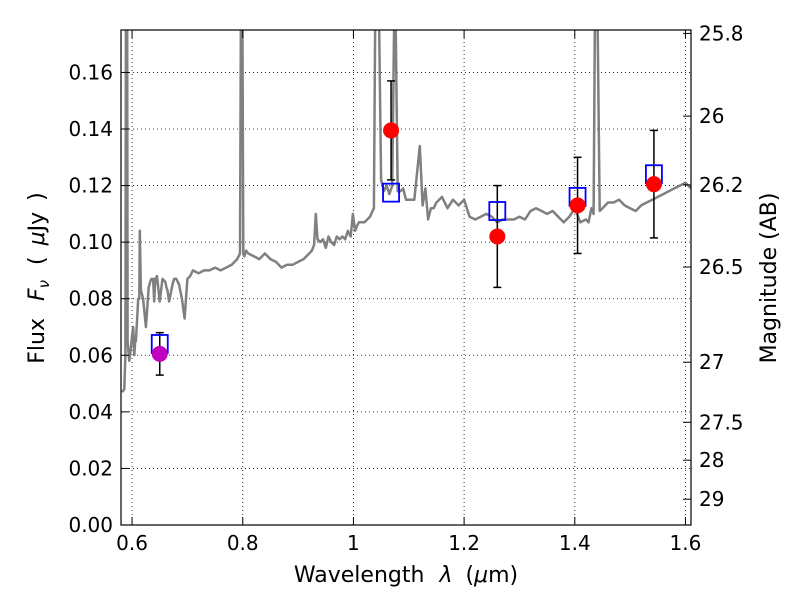 This screenshot has height=600, width=800. I want to click on y-axis-label: Flux Fν ( μJy ), so click(40, 277).